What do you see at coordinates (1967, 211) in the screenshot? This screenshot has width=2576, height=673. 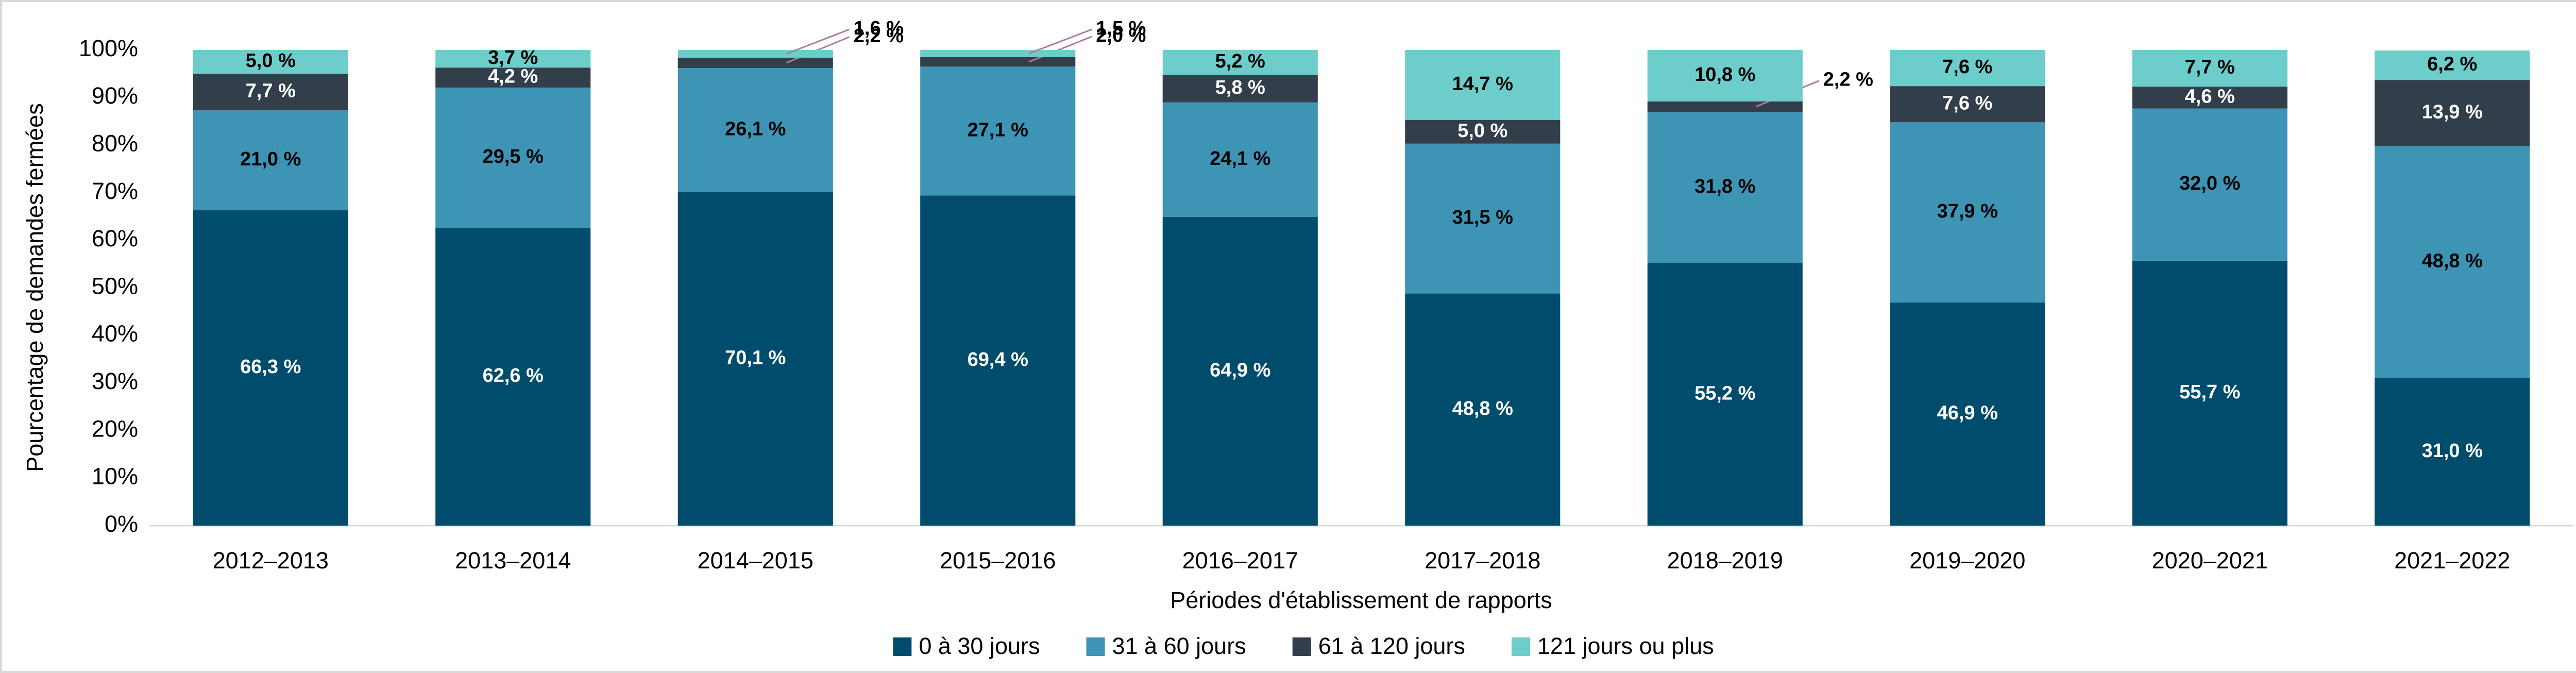 I see `value-label: 37,9 %` at bounding box center [1967, 211].